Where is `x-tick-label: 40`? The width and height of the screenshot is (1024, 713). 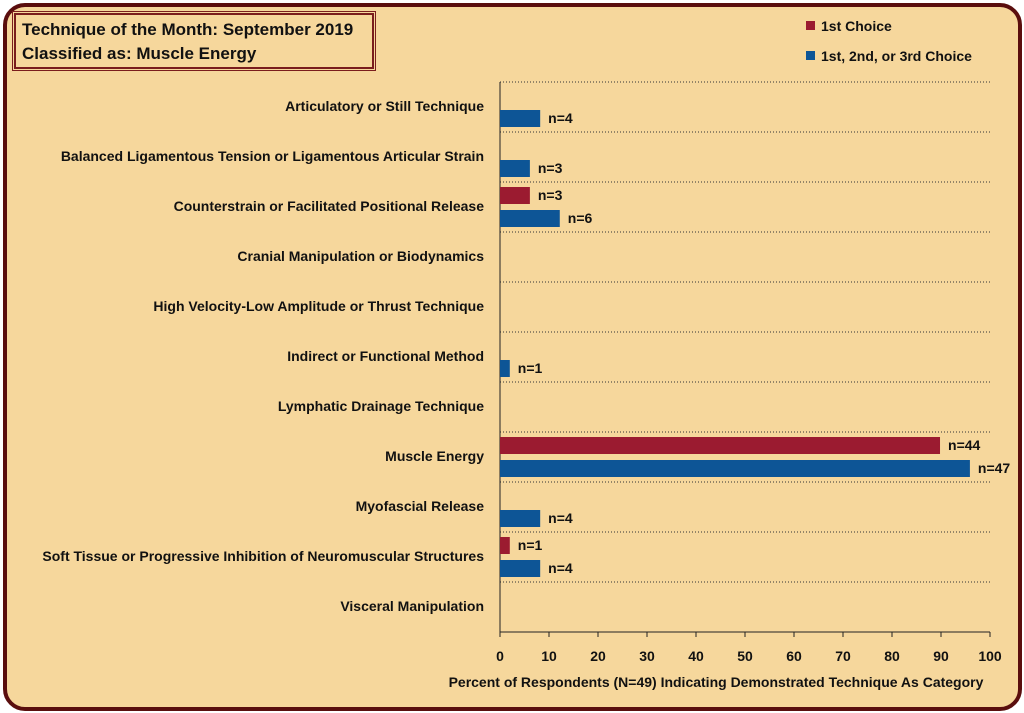 x-tick-label: 40 is located at coordinates (696, 656).